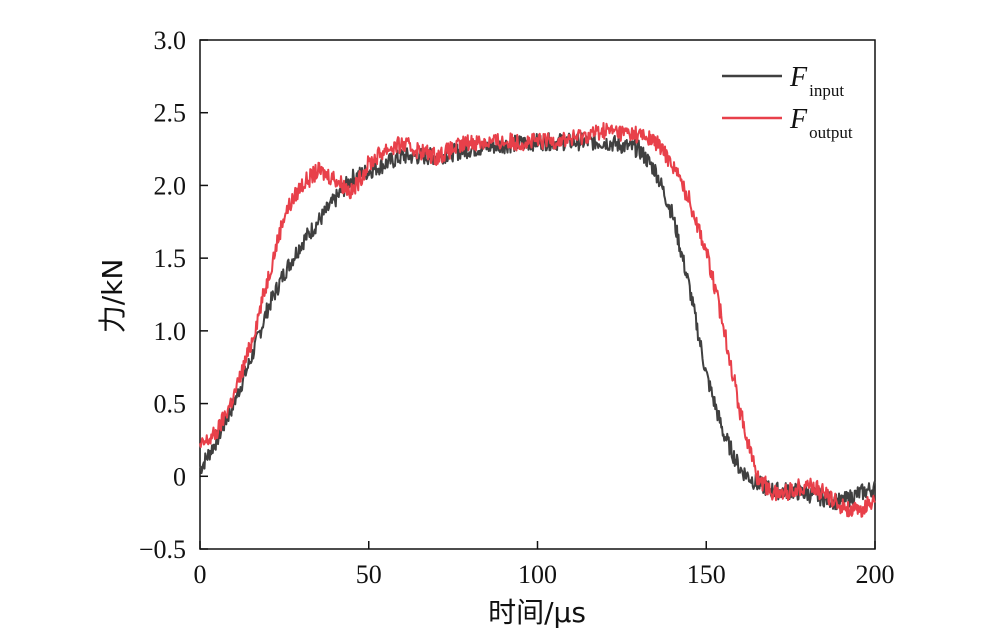  Describe the element at coordinates (170, 113) in the screenshot. I see `y-tick-label: 2.5` at that location.